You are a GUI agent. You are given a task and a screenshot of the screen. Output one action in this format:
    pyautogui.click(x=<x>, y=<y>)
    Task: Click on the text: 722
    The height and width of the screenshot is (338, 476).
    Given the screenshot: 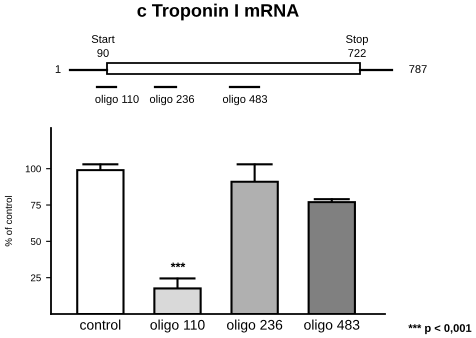 What is the action you would take?
    pyautogui.click(x=357, y=53)
    